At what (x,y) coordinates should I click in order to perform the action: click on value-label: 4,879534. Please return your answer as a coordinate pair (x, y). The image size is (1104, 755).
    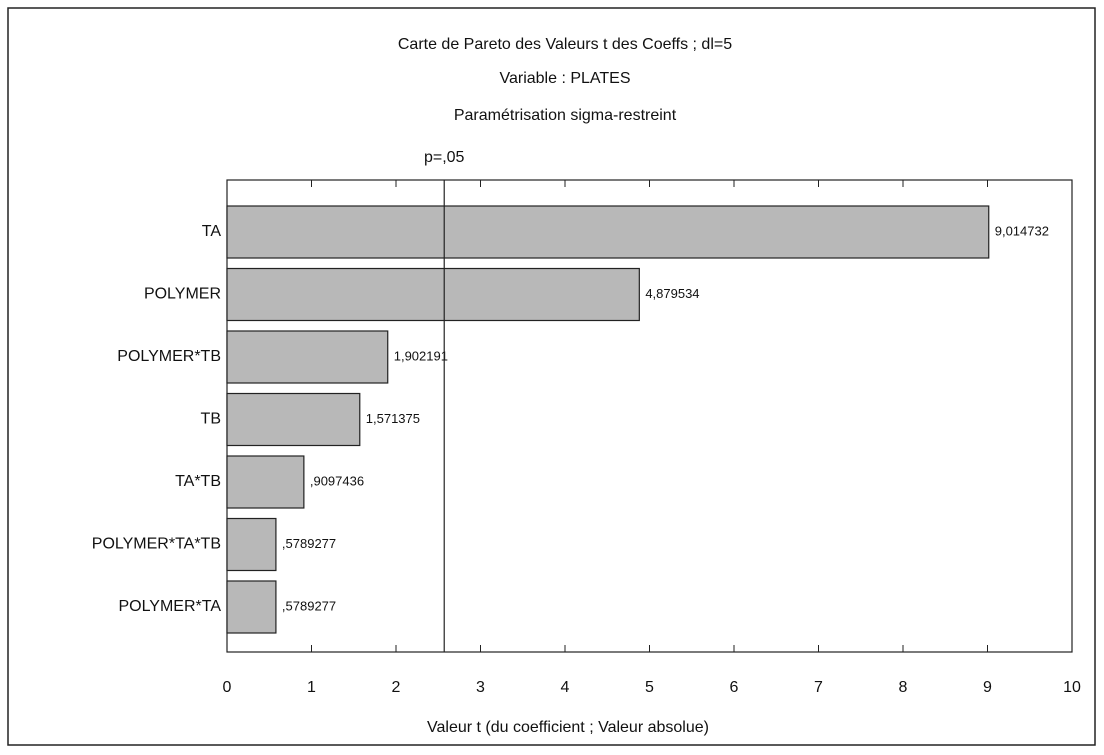
    Looking at the image, I should click on (672, 293).